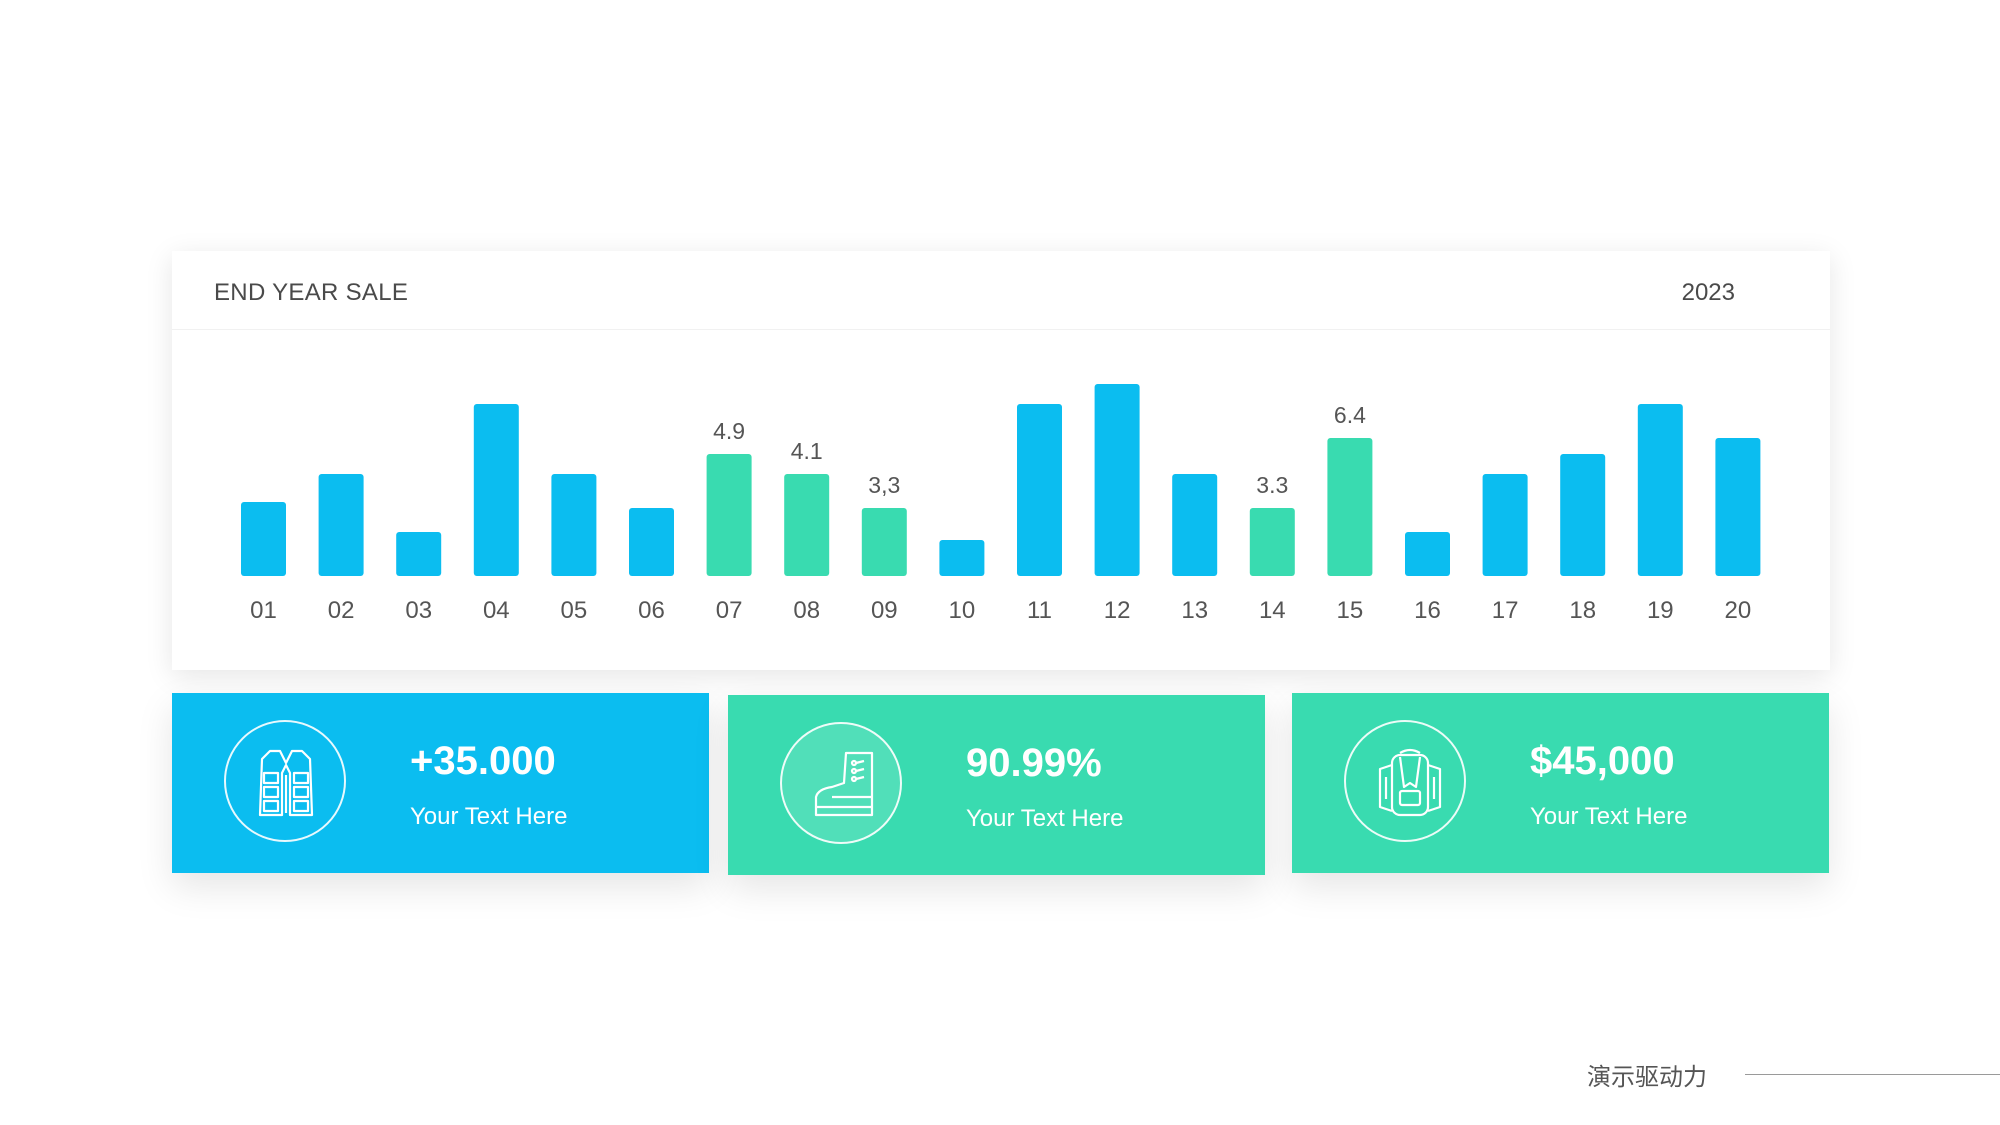 The image size is (2000, 1125). Describe the element at coordinates (1708, 292) in the screenshot. I see `chart-year: 2023` at that location.